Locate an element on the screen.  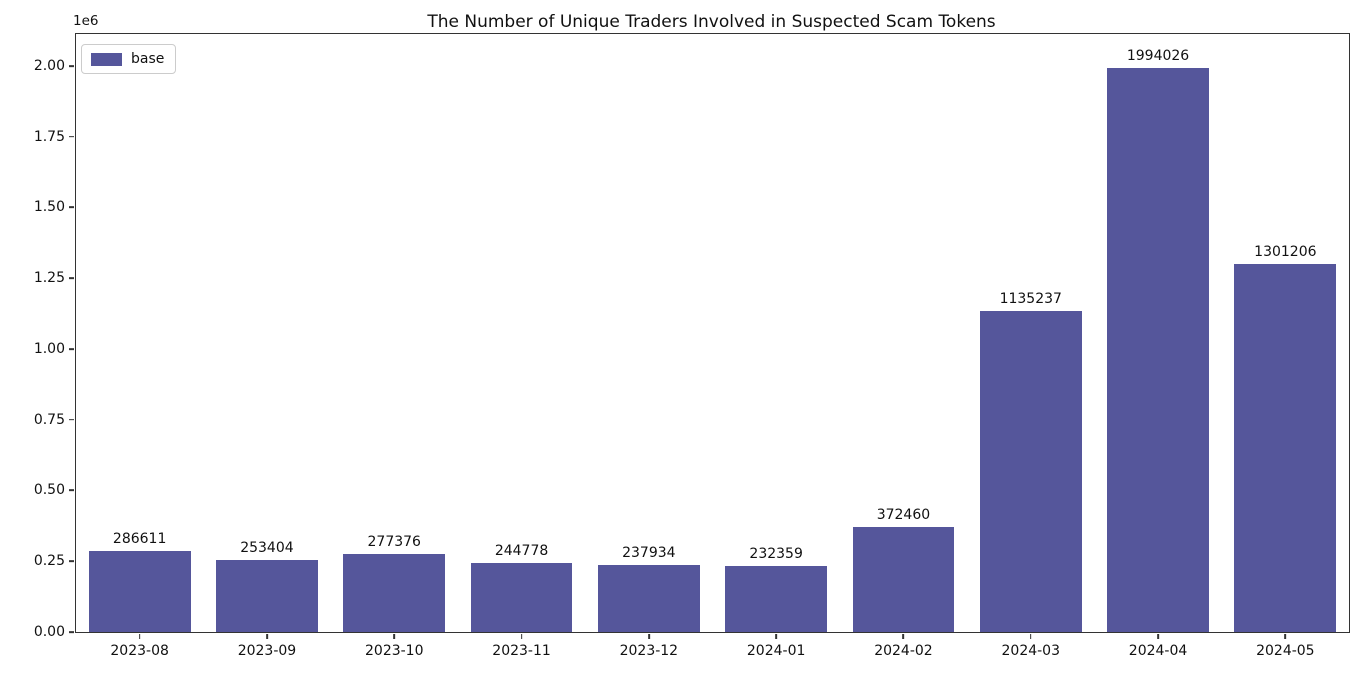
y-tick-label: 0.00 is located at coordinates (49, 632).